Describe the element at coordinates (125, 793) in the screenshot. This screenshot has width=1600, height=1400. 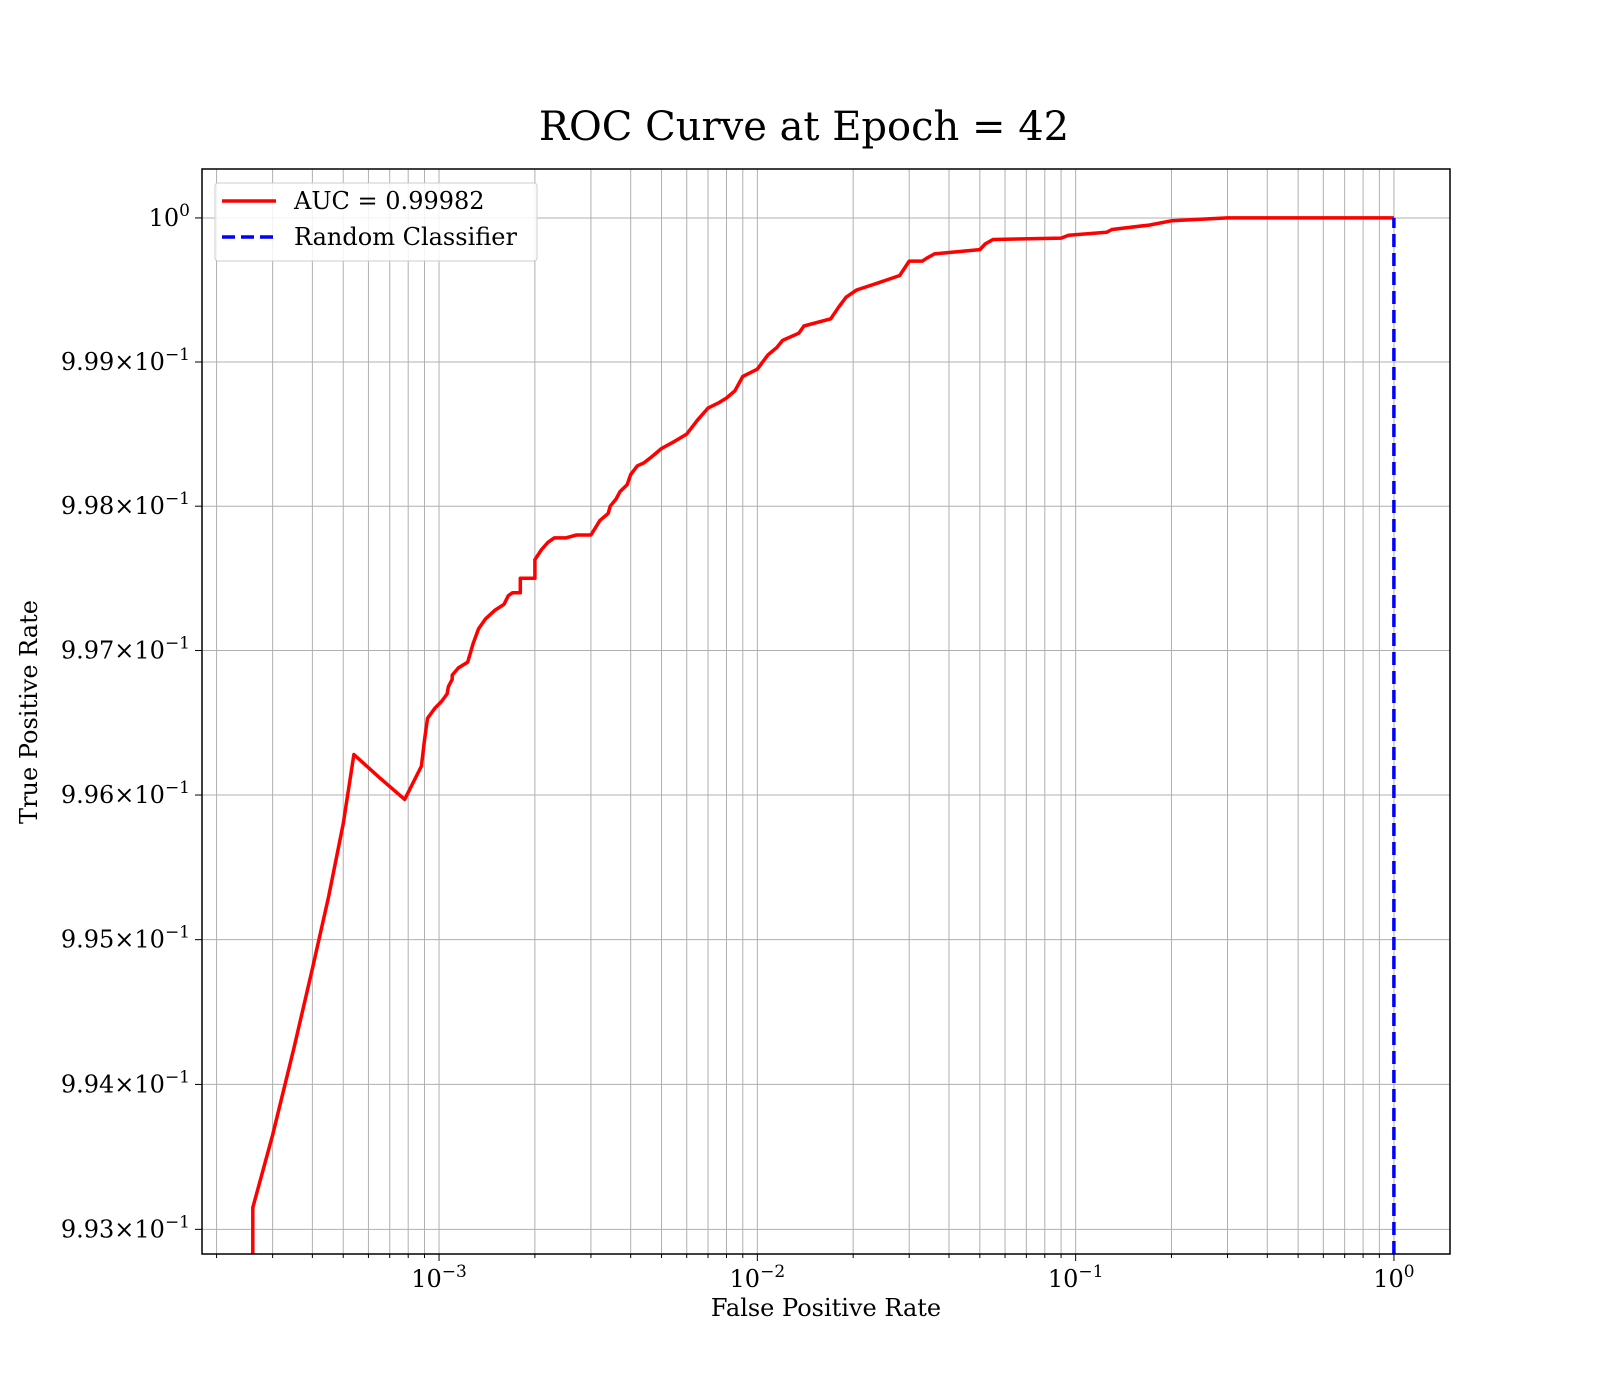
I see `y-tick-label: 9.96×10⁻¹` at that location.